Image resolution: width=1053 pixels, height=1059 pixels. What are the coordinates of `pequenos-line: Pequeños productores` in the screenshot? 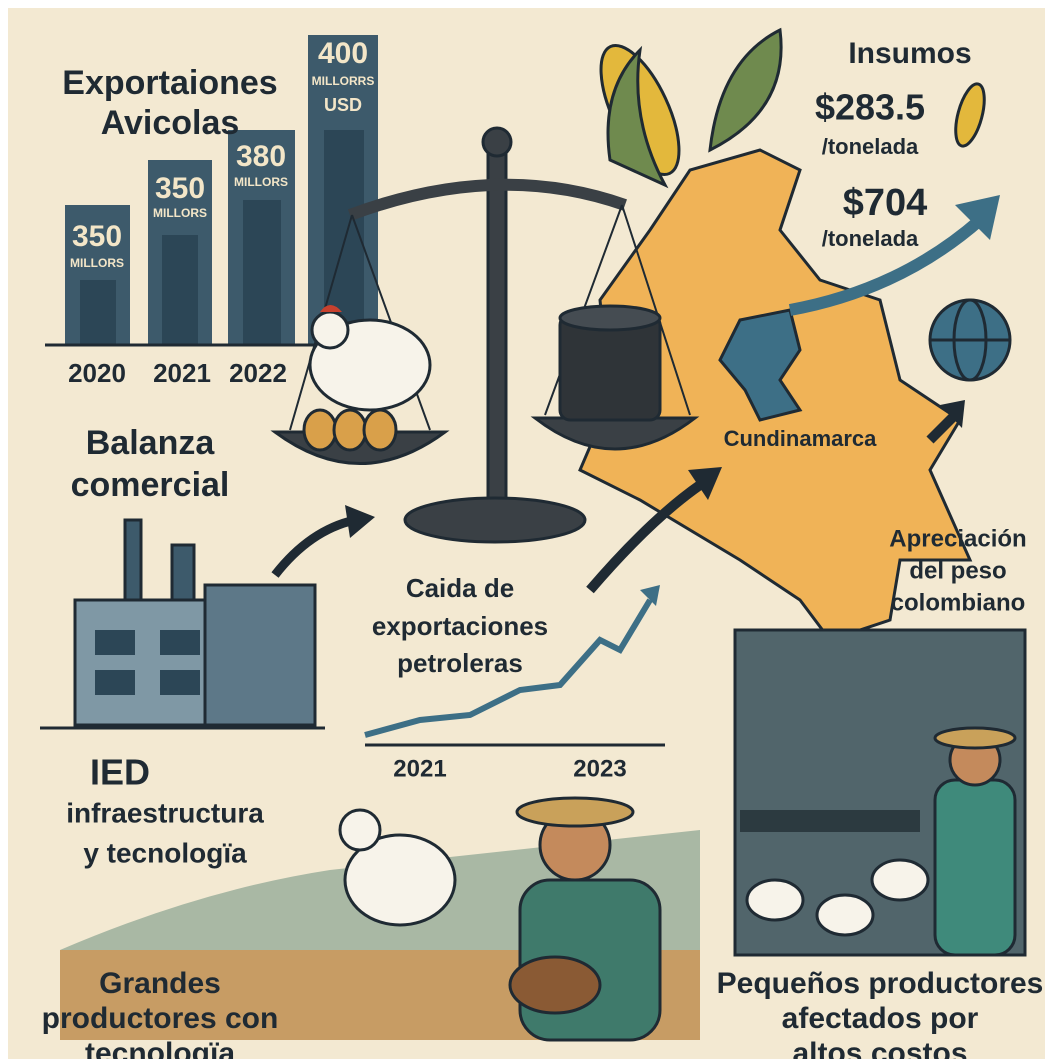 It's located at (880, 983).